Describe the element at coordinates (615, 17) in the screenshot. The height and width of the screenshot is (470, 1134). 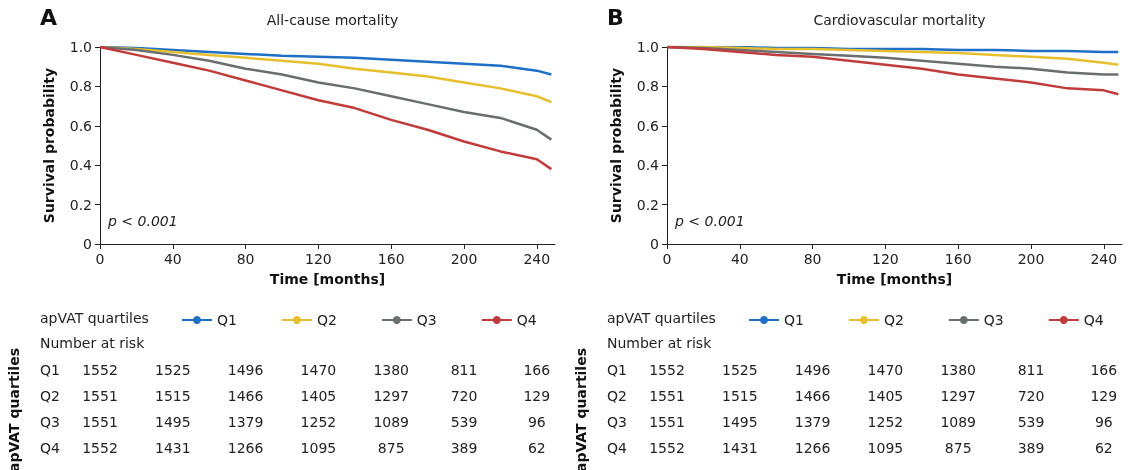
I see `text: B` at that location.